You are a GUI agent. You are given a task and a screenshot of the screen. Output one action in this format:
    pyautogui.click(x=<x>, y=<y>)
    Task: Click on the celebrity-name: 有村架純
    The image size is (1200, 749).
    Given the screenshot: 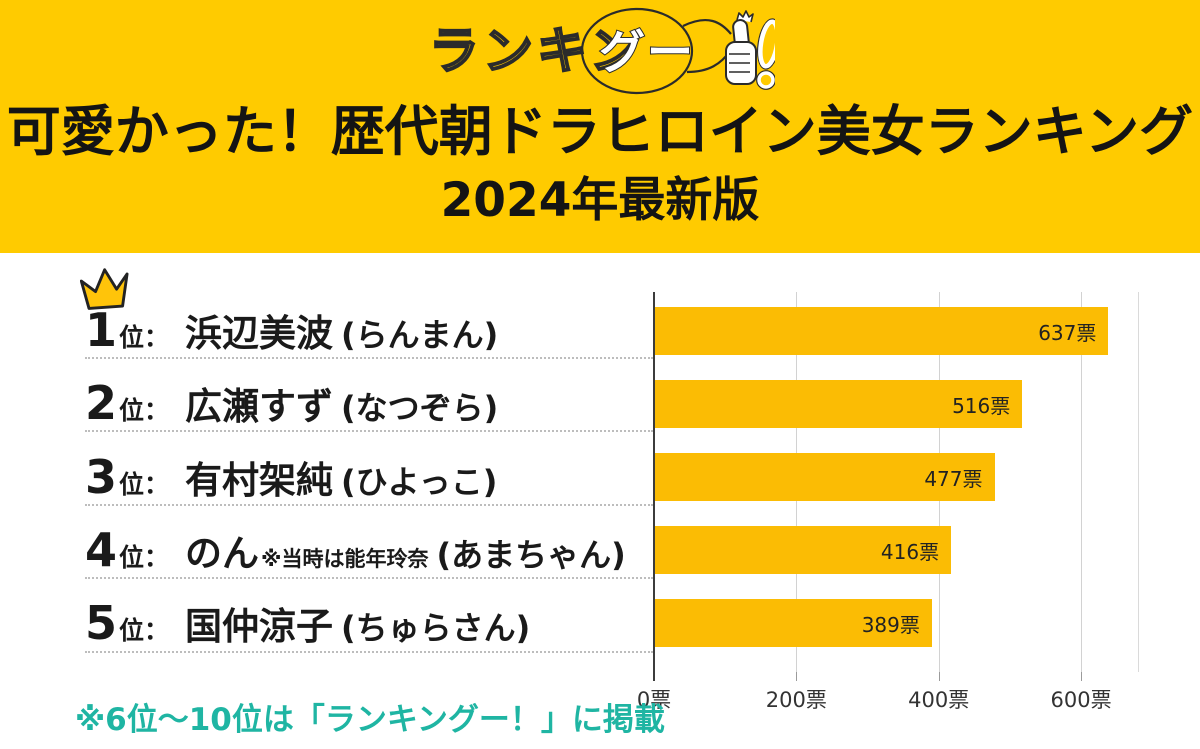 What is the action you would take?
    pyautogui.click(x=259, y=480)
    